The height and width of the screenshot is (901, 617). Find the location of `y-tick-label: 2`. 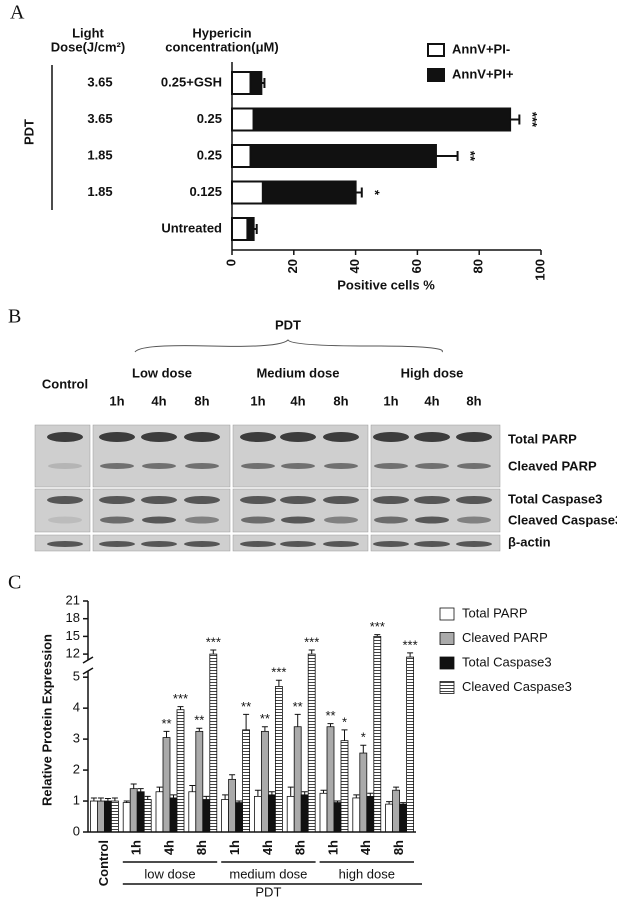

y-tick-label: 2 is located at coordinates (76, 769).